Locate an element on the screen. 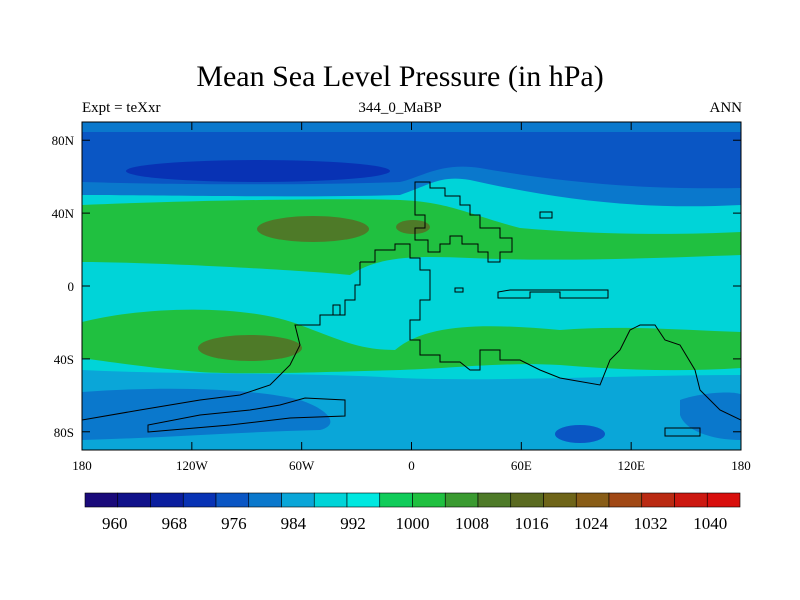  colorbar-label: 1016 is located at coordinates (532, 523).